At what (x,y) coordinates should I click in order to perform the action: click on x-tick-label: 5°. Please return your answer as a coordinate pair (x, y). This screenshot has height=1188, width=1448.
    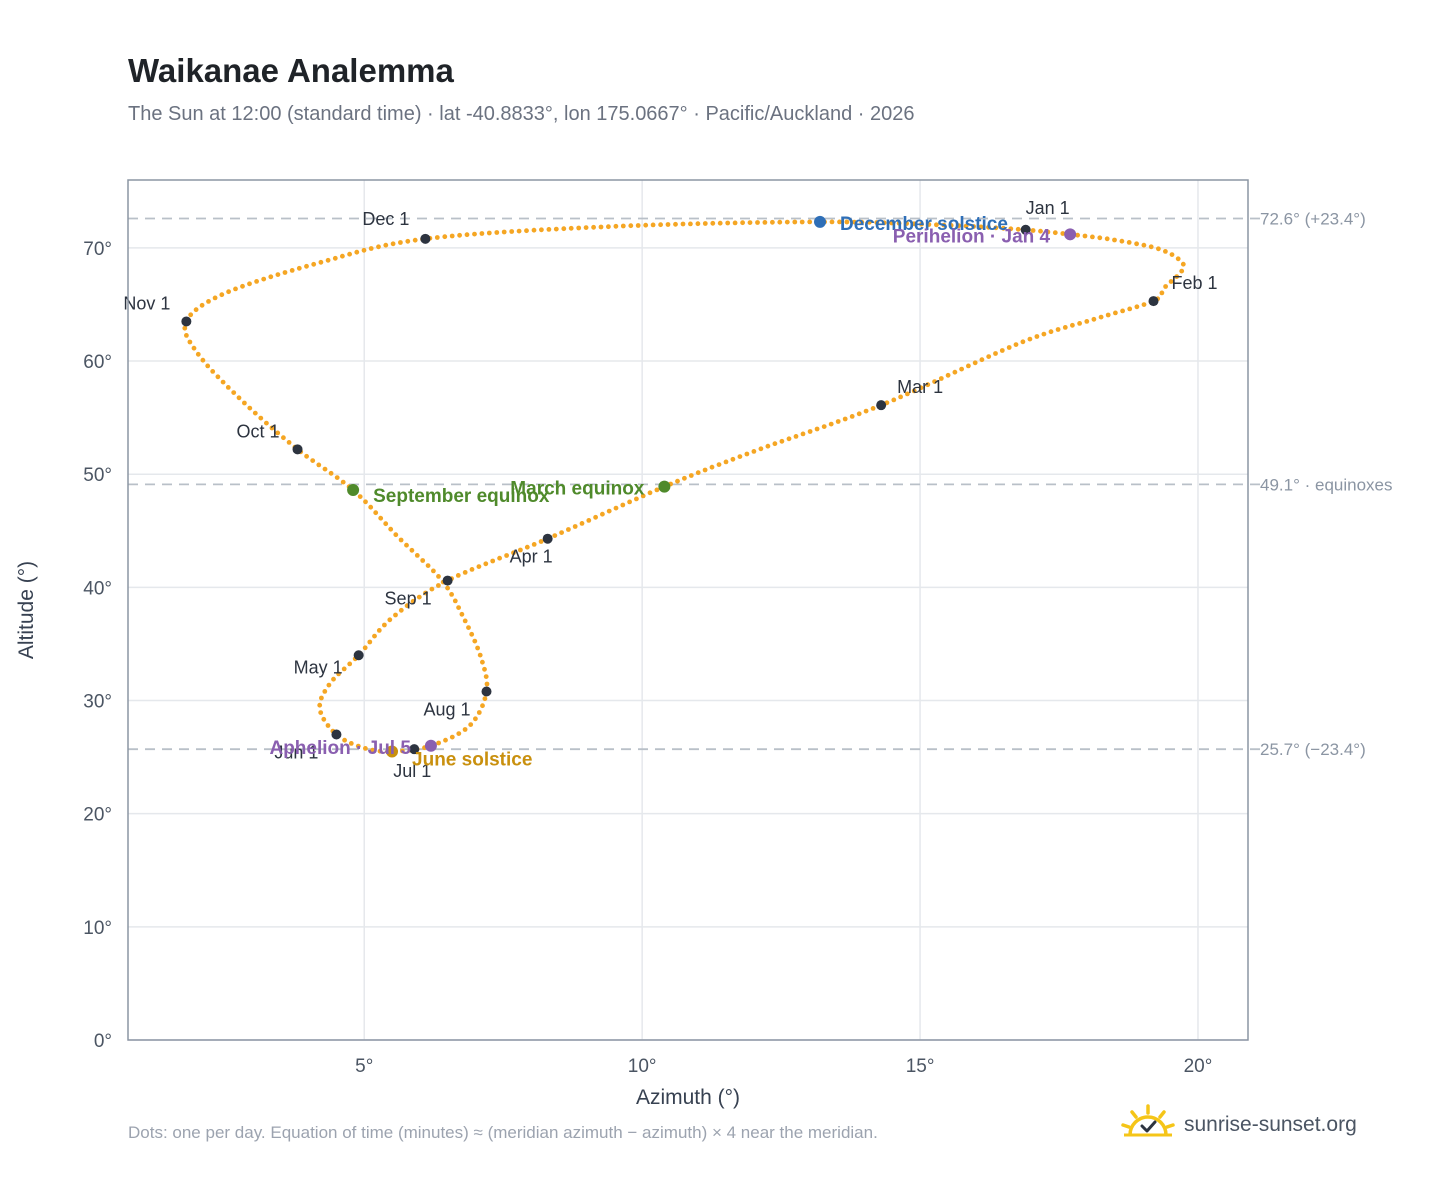
    Looking at the image, I should click on (364, 1066).